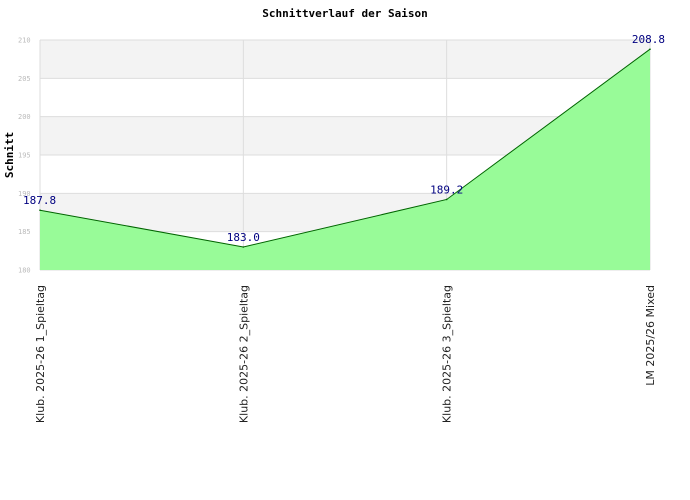 The width and height of the screenshot is (690, 500). I want to click on chart-title: Schnittverlauf der Saison, so click(345, 13).